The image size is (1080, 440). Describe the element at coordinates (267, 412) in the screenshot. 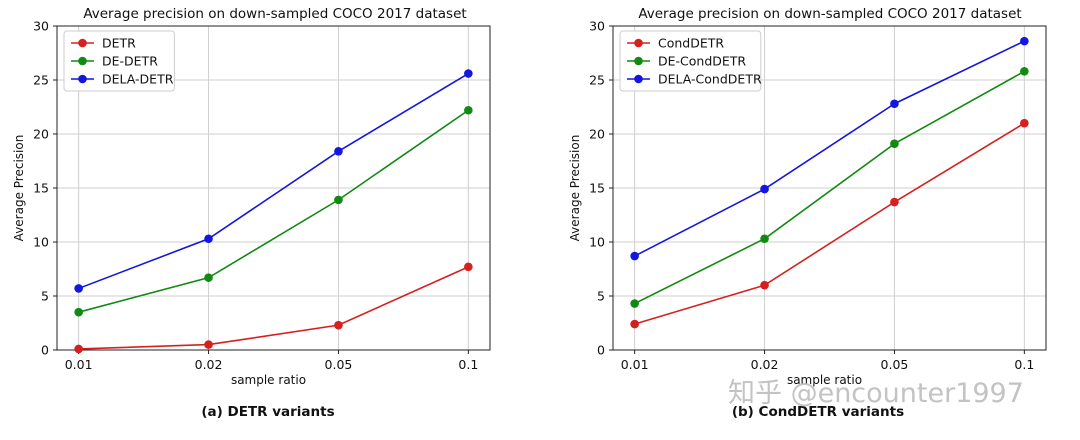

I see `figure-caption: (a) DETR variants` at that location.